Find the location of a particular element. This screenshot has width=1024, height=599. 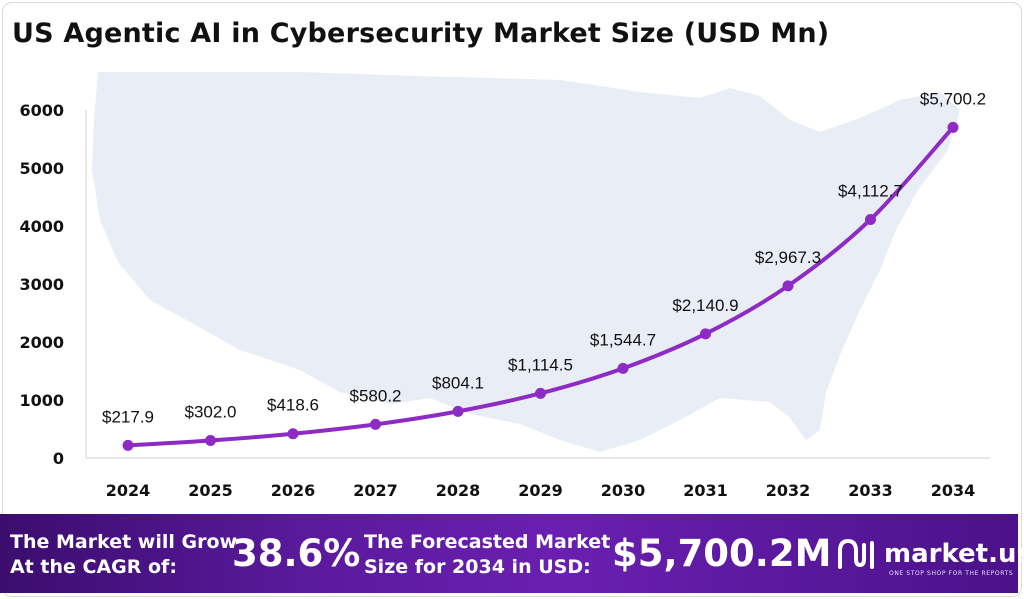

x-tick-label: 2034 is located at coordinates (953, 490).